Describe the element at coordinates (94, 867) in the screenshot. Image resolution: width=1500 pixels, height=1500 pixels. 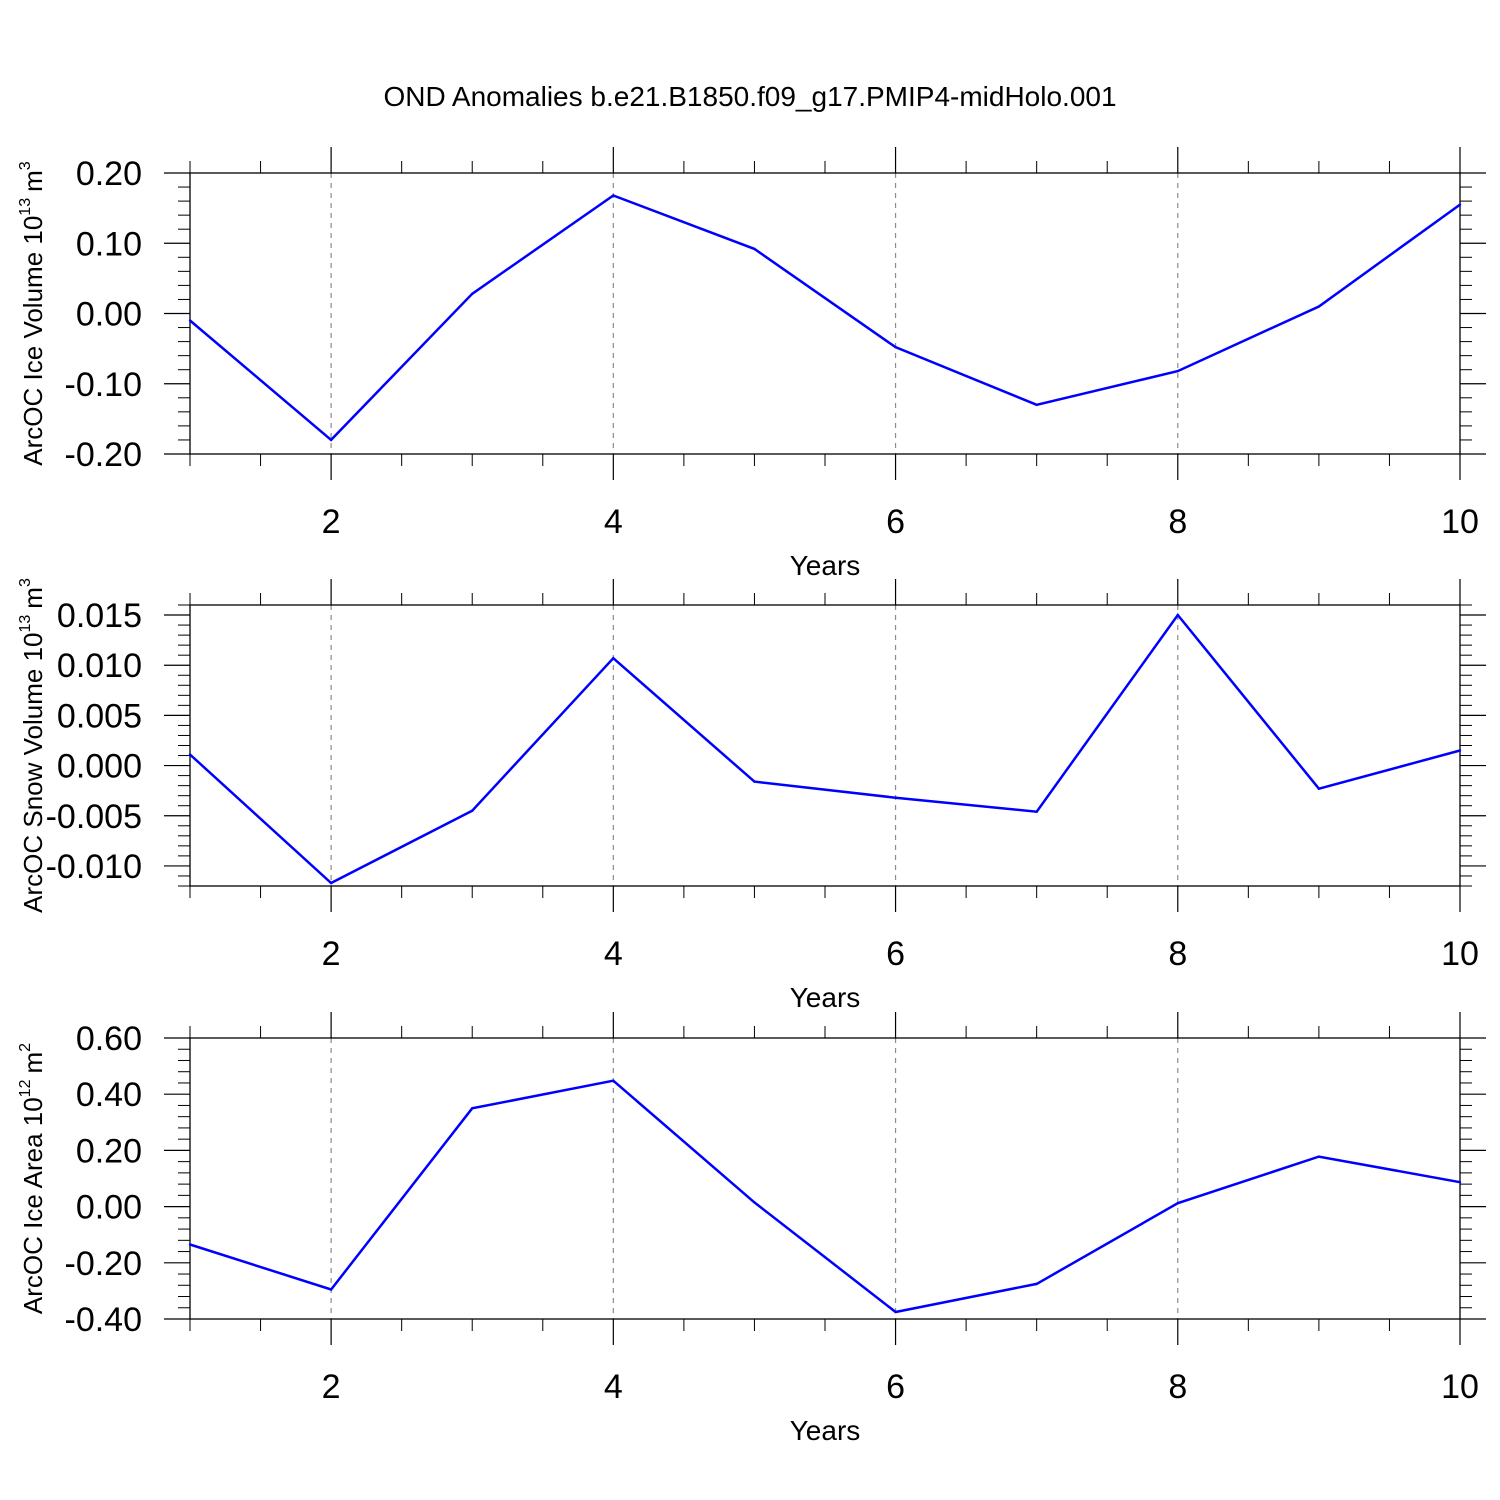
I see `y-tick-label: -0.010` at that location.